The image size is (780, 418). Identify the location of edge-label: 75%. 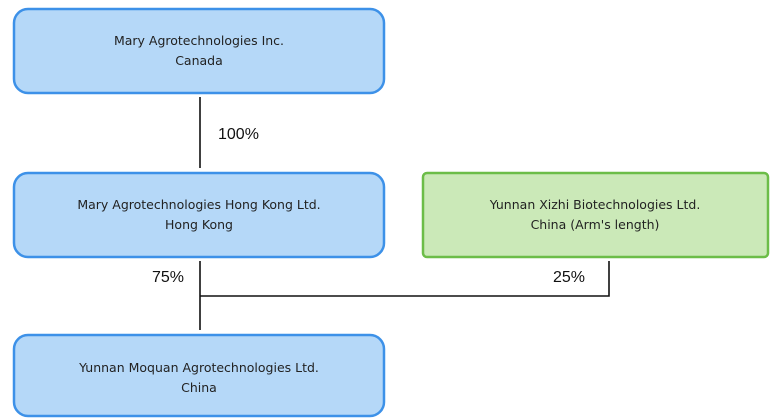
(168, 277).